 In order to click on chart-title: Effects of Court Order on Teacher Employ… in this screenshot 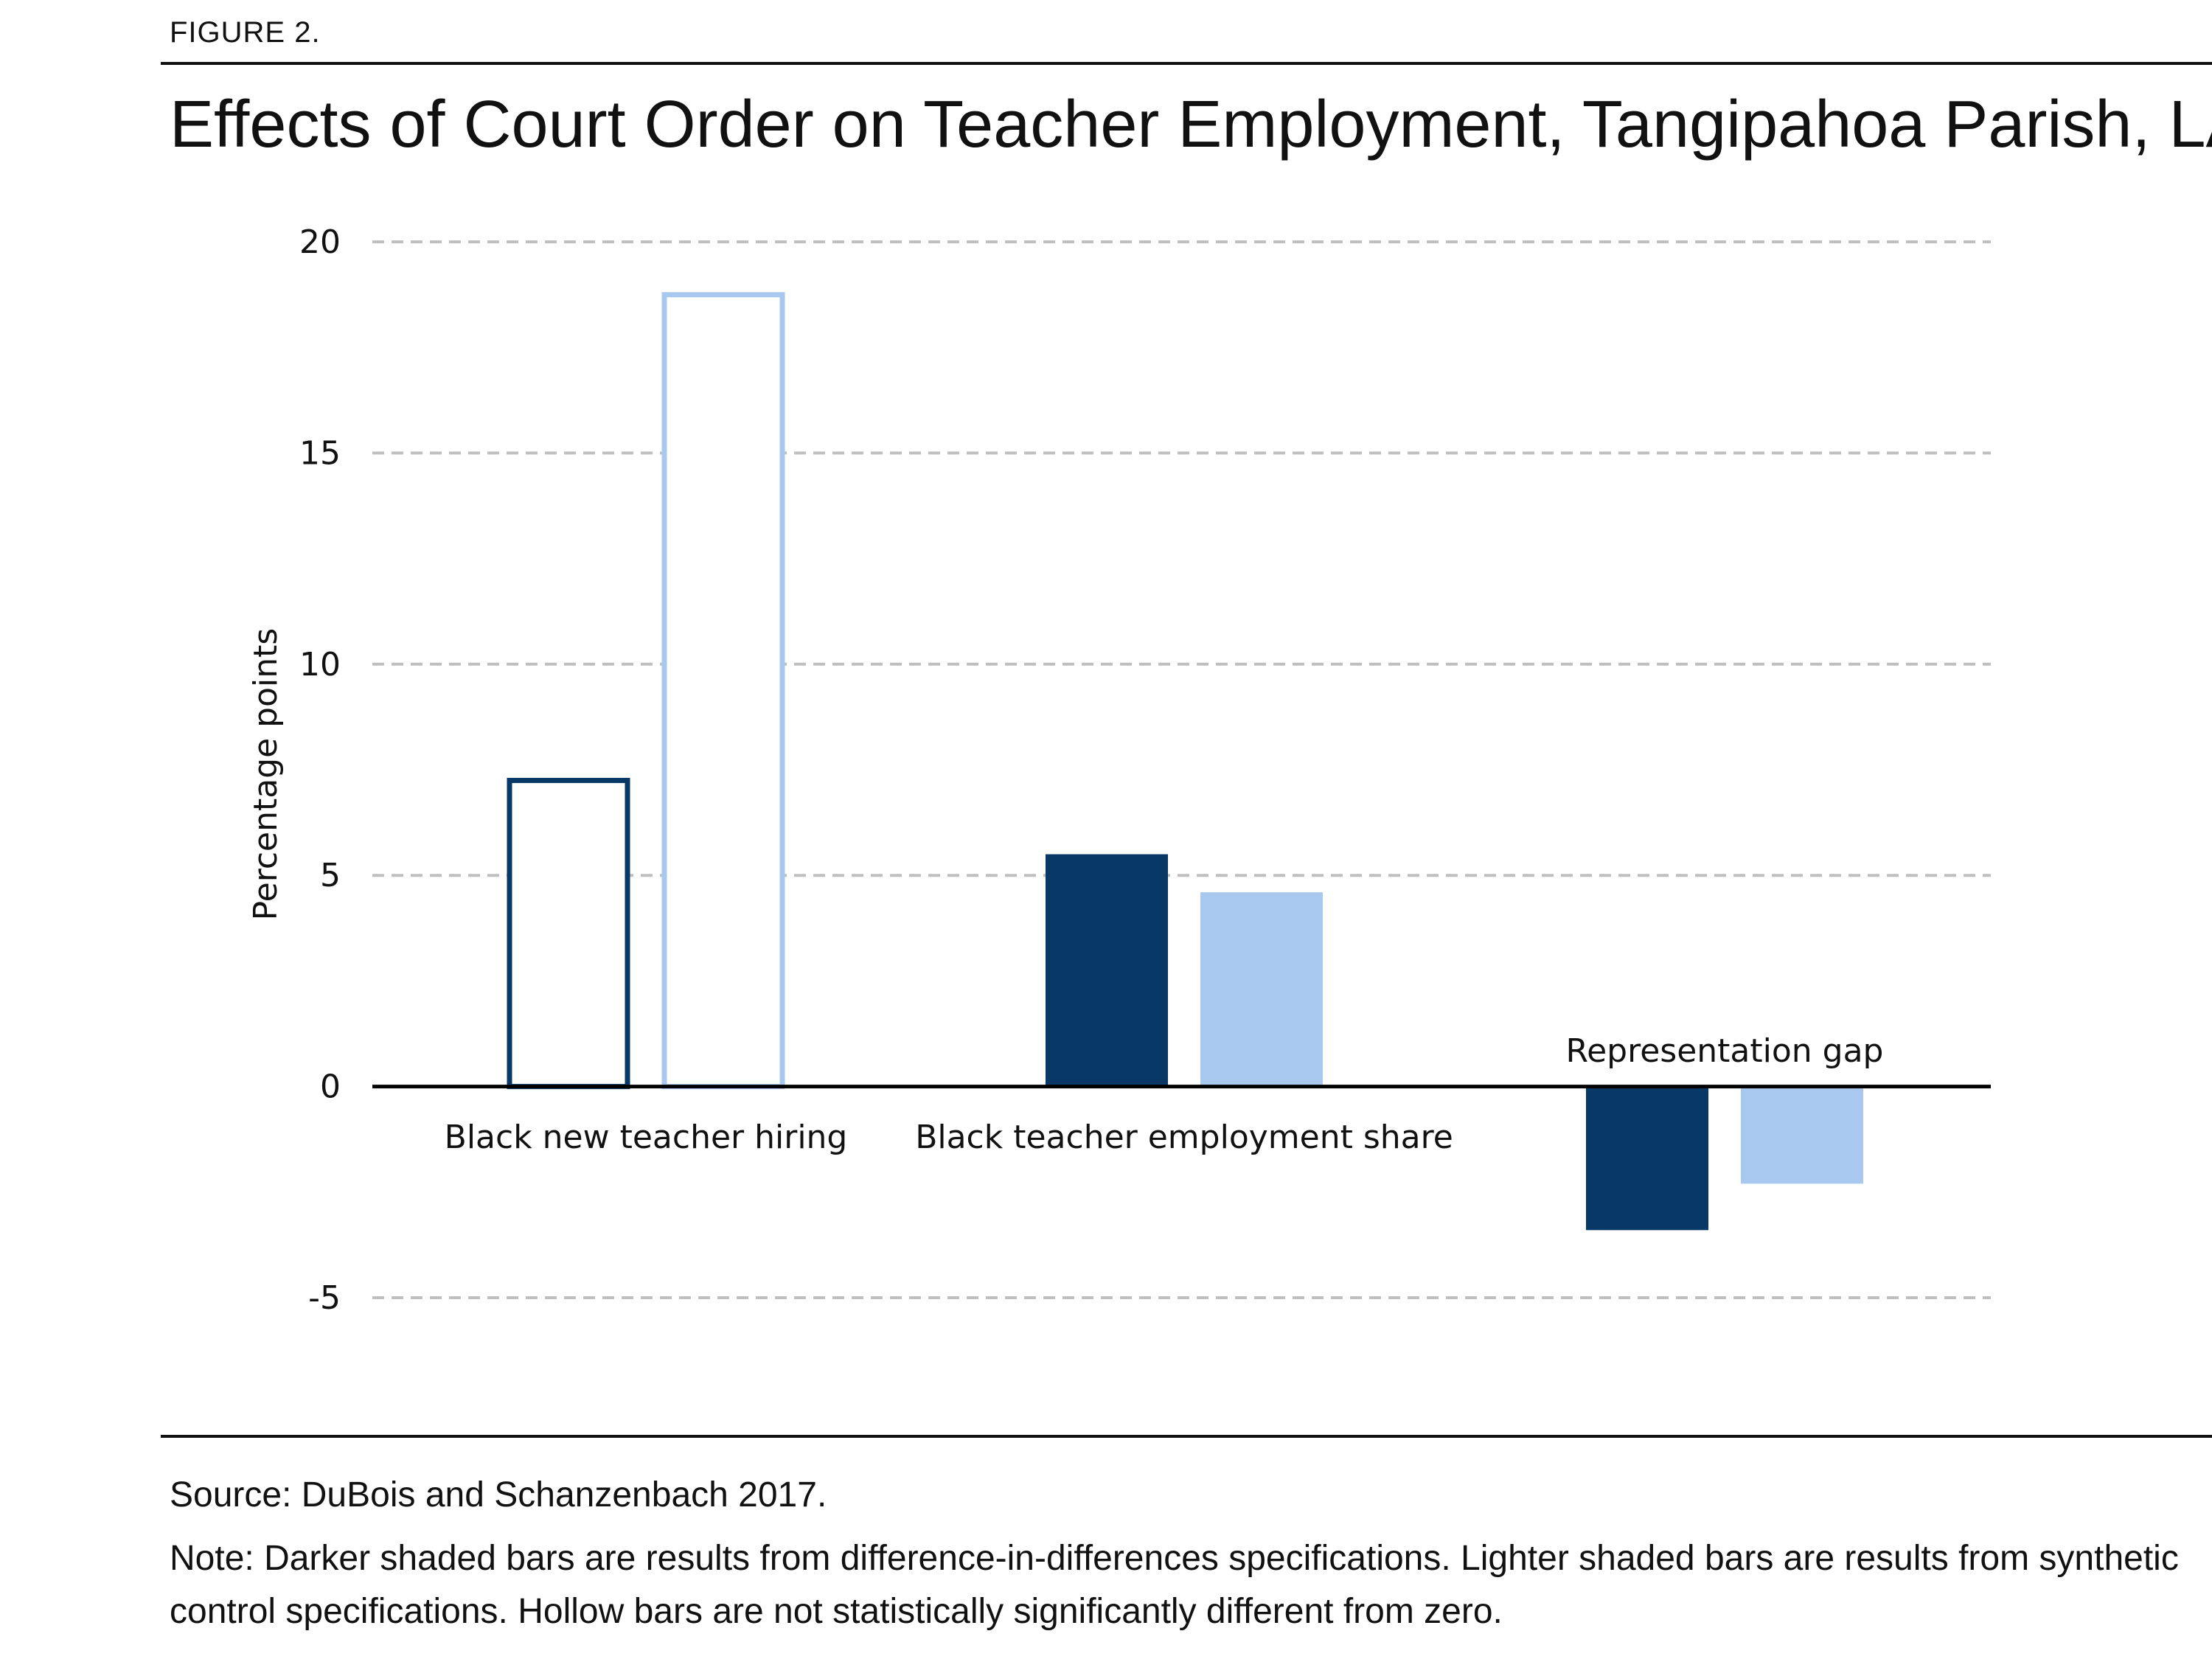, I will do `click(1191, 124)`.